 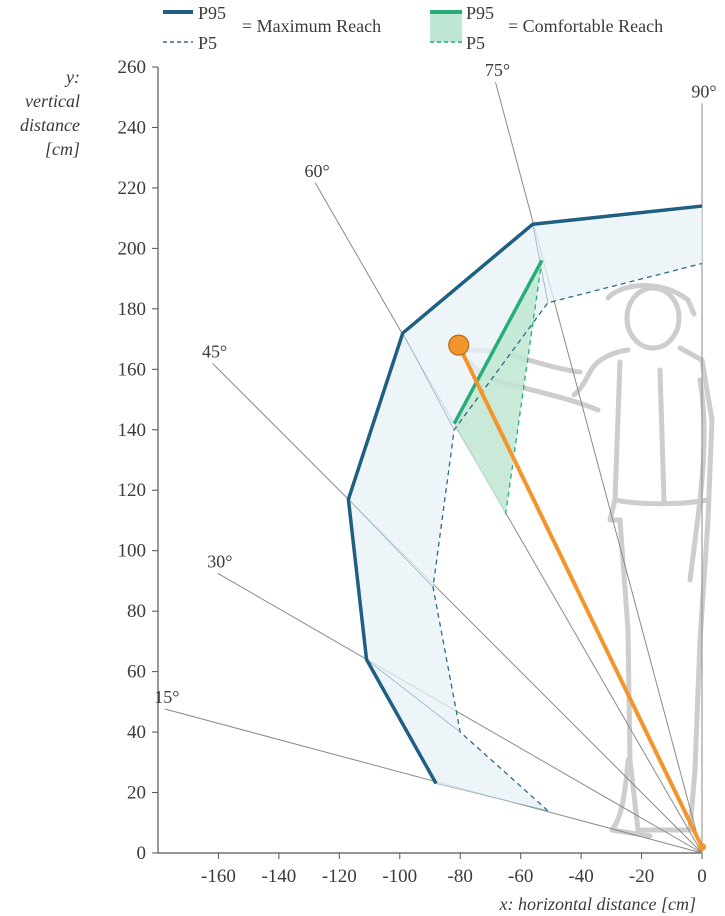 What do you see at coordinates (498, 342) in the screenshot?
I see `comfortable-reach-p95-line` at bounding box center [498, 342].